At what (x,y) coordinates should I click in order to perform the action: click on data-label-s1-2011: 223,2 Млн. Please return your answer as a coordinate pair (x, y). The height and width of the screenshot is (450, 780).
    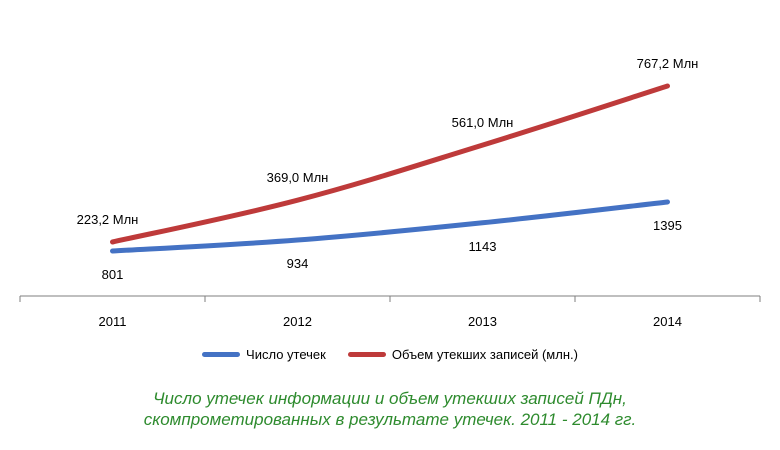
    Looking at the image, I should click on (108, 219).